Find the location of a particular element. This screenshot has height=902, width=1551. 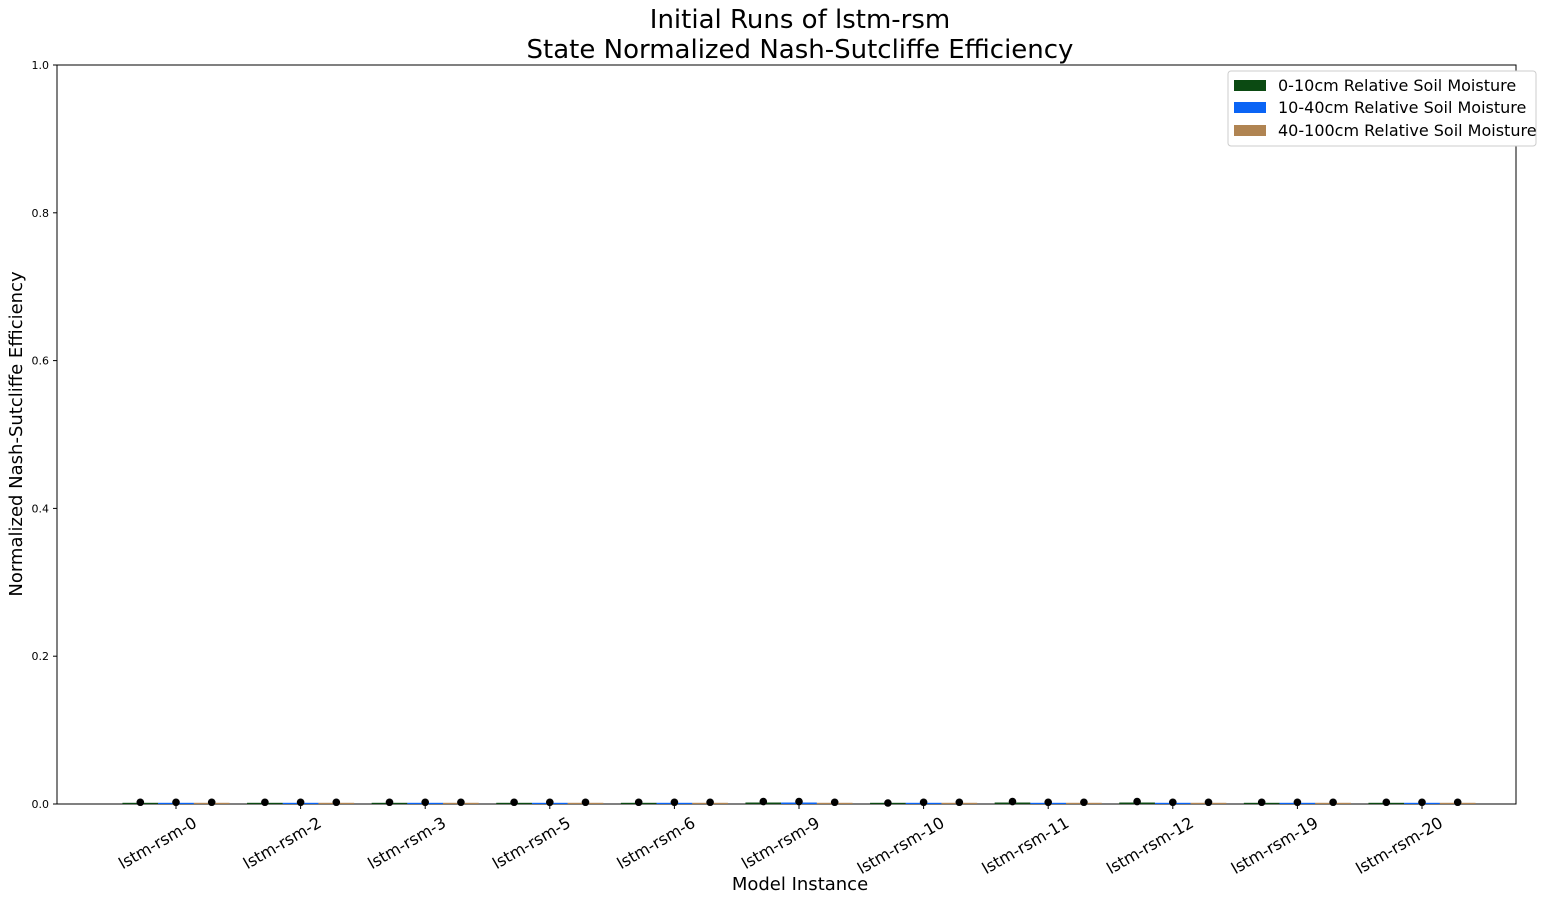

x-tick-label: lstm-rsm-11 is located at coordinates (1026, 845).